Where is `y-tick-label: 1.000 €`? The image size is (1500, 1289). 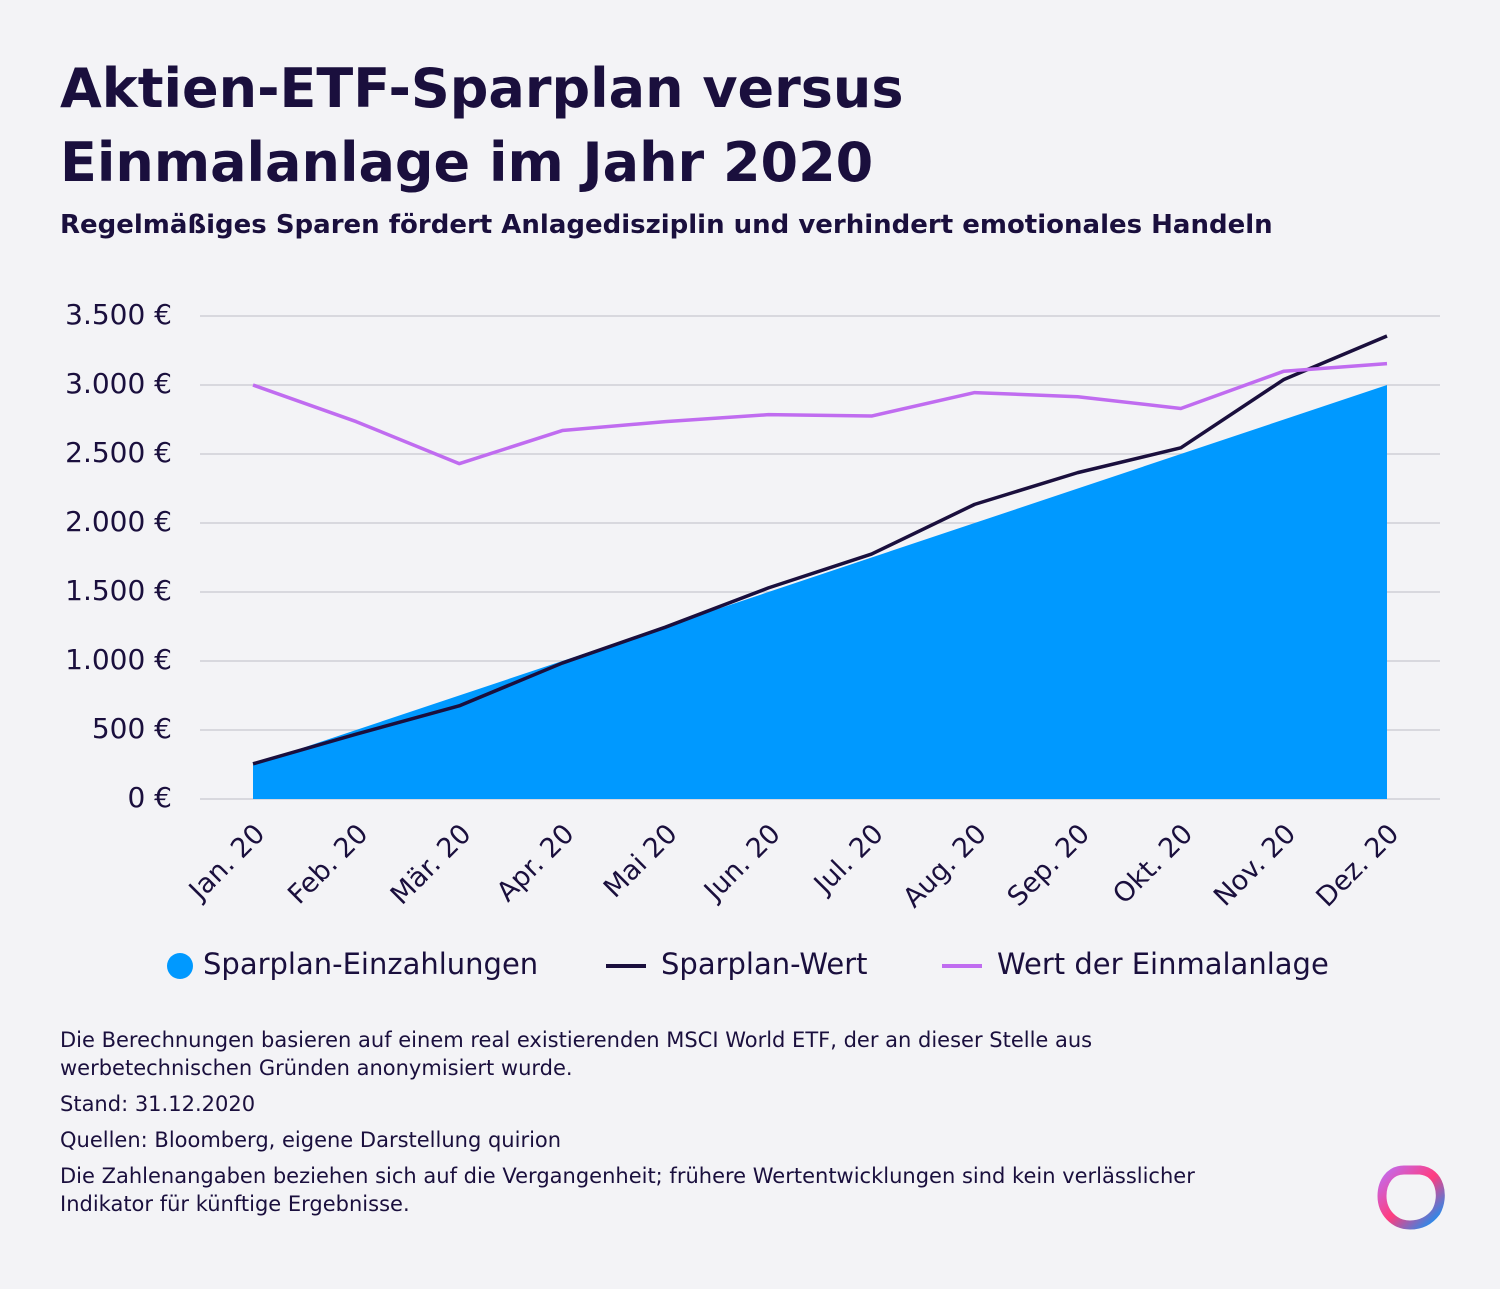 y-tick-label: 1.000 € is located at coordinates (118, 659).